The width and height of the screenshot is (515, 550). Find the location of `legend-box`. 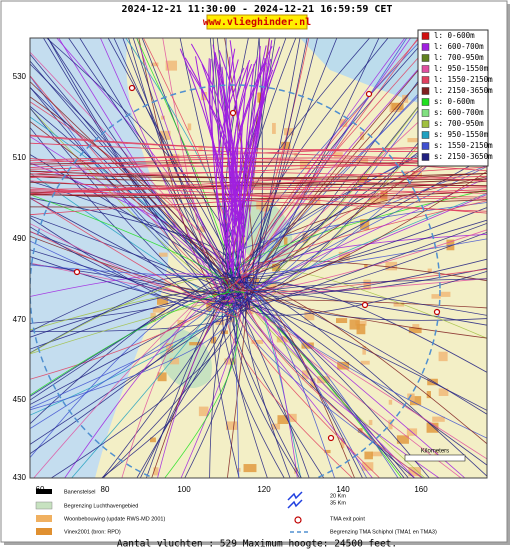

legend-box is located at coordinates (453, 98).